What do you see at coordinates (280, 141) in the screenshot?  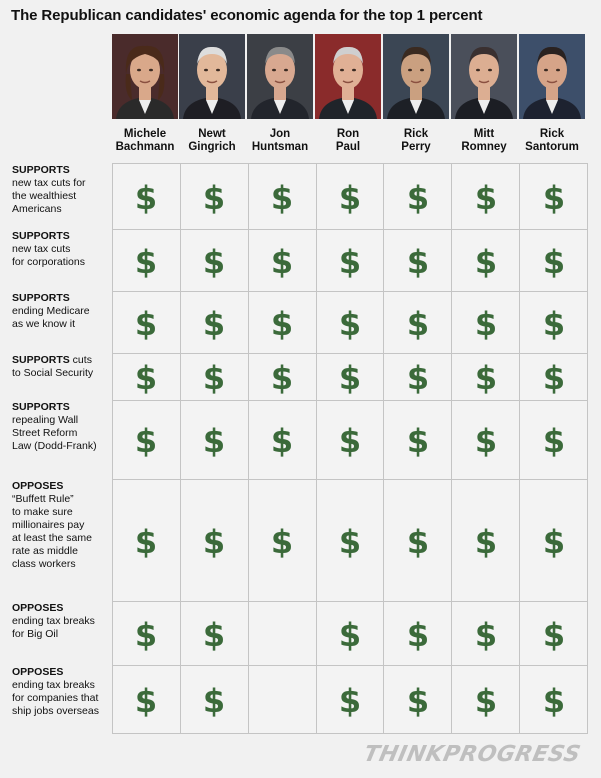 I see `candidate-name: Jon Huntsman` at bounding box center [280, 141].